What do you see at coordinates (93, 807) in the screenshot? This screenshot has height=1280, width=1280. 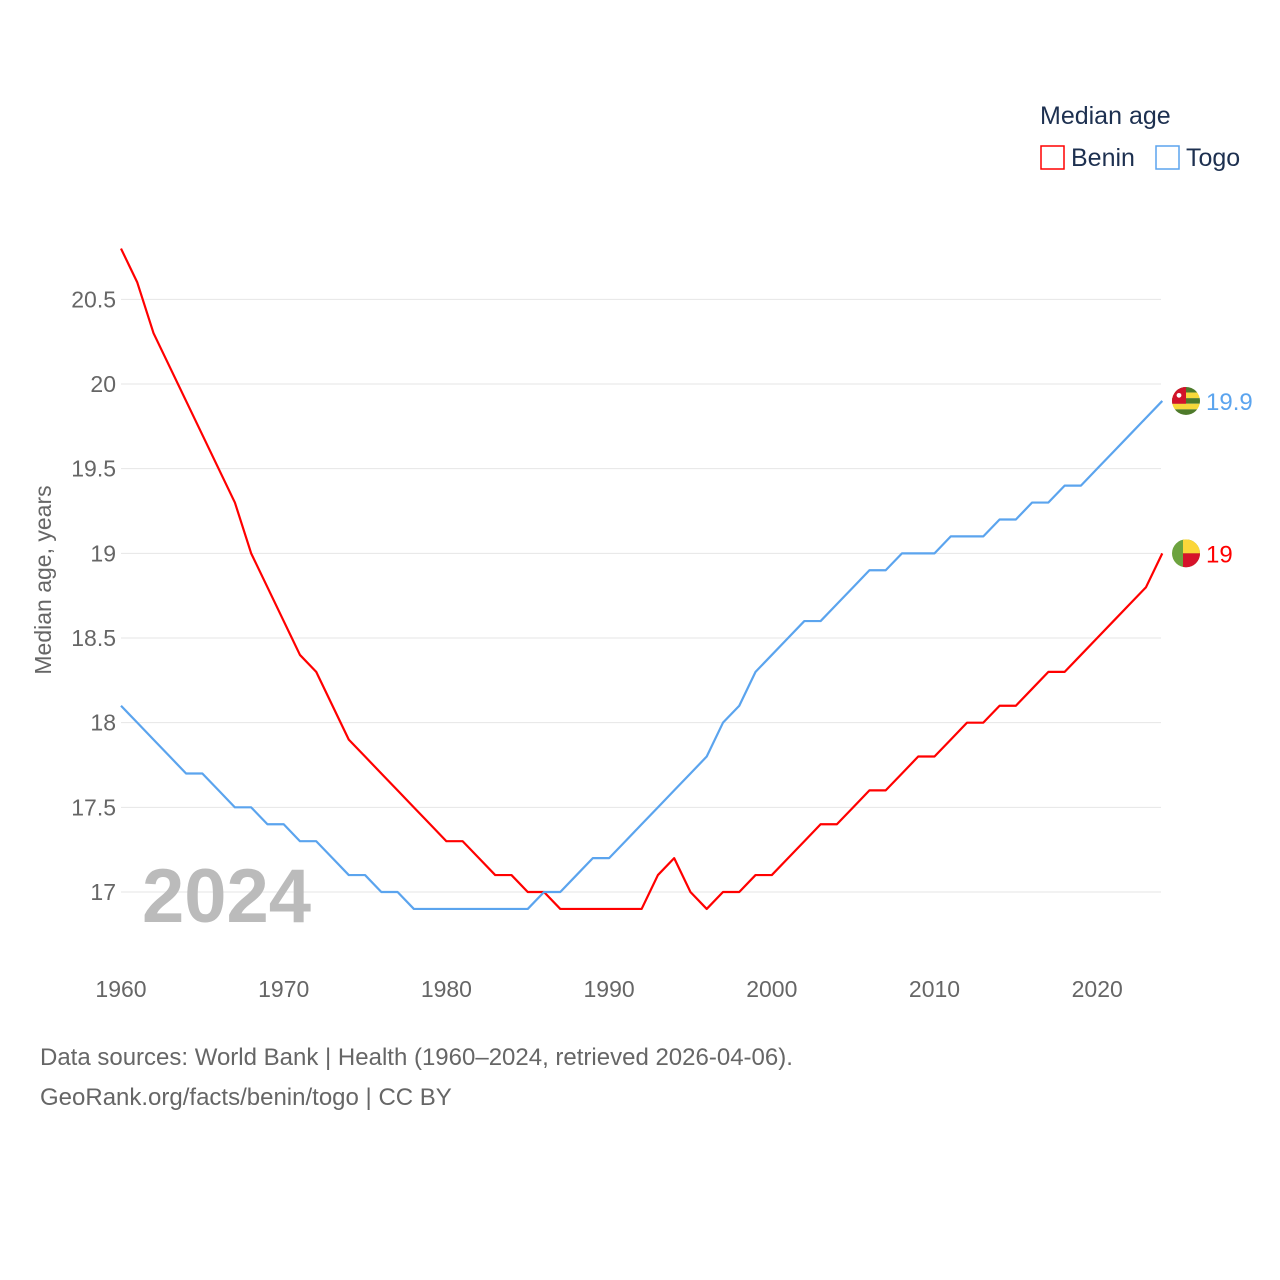 I see `y-tick-label: 17.5` at bounding box center [93, 807].